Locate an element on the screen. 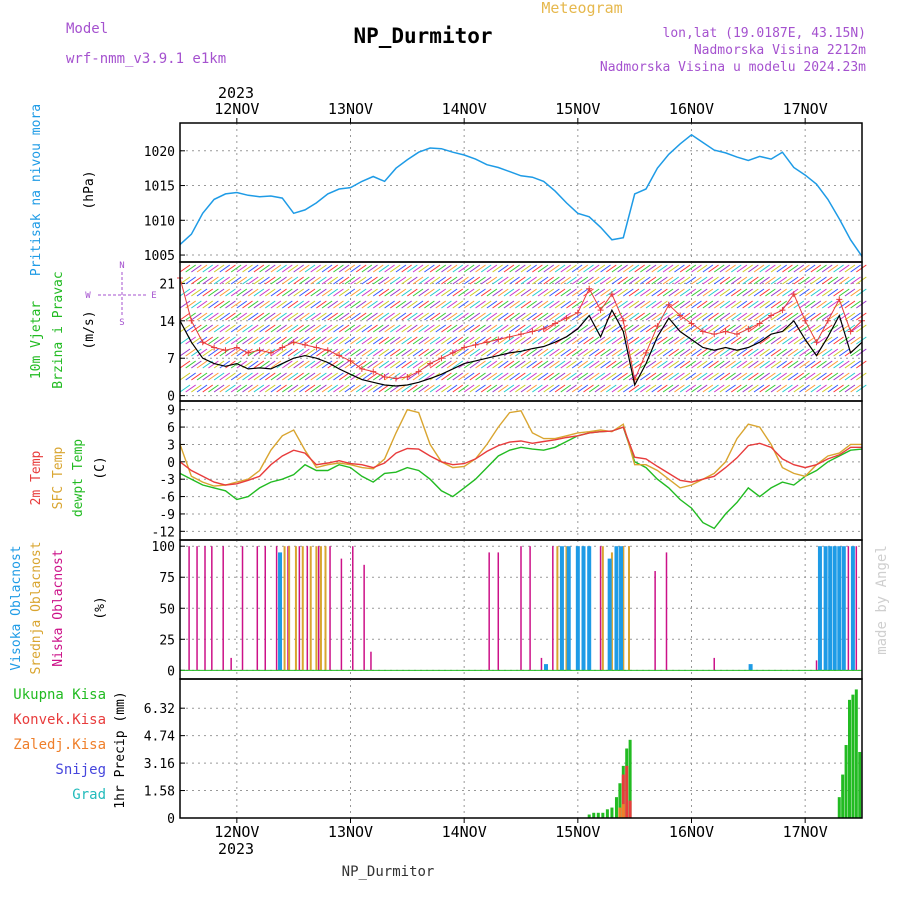 Image resolution: width=900 pixels, height=904 pixels. y-tick-label: 50 is located at coordinates (167, 609).